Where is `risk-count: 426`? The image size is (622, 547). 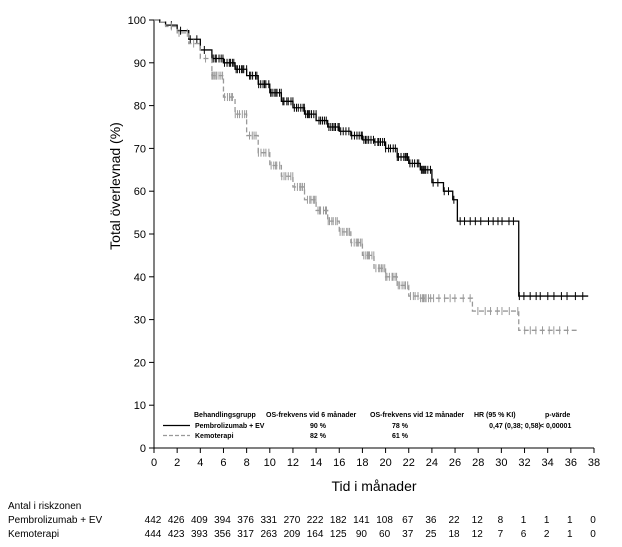 risk-count: 426 is located at coordinates (176, 520).